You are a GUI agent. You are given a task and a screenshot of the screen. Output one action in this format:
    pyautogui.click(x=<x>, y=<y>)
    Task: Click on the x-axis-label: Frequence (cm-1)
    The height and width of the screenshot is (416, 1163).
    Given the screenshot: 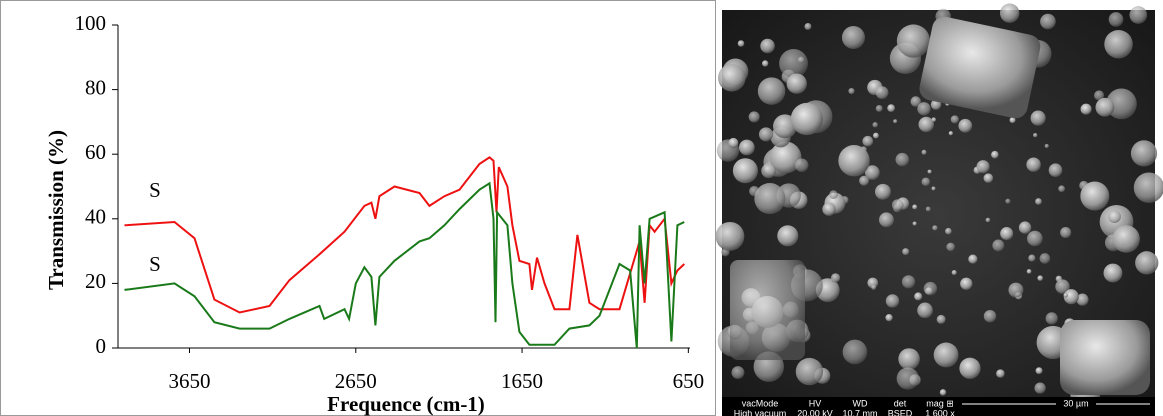 What is the action you would take?
    pyautogui.click(x=406, y=404)
    